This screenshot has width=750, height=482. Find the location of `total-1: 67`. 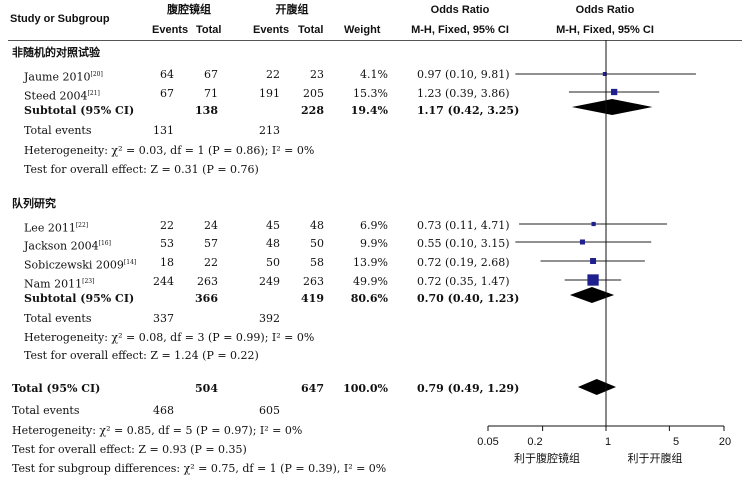

total-1: 67 is located at coordinates (211, 74).